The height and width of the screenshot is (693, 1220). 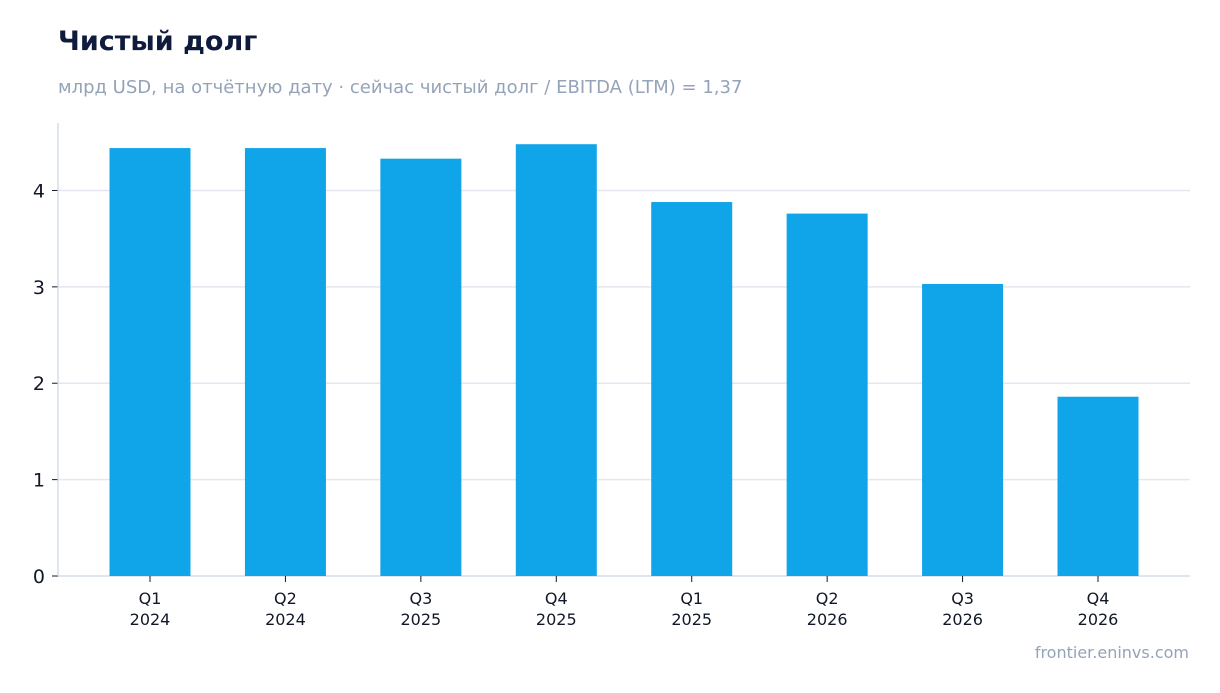 What do you see at coordinates (39, 481) in the screenshot?
I see `ytick-label: 1` at bounding box center [39, 481].